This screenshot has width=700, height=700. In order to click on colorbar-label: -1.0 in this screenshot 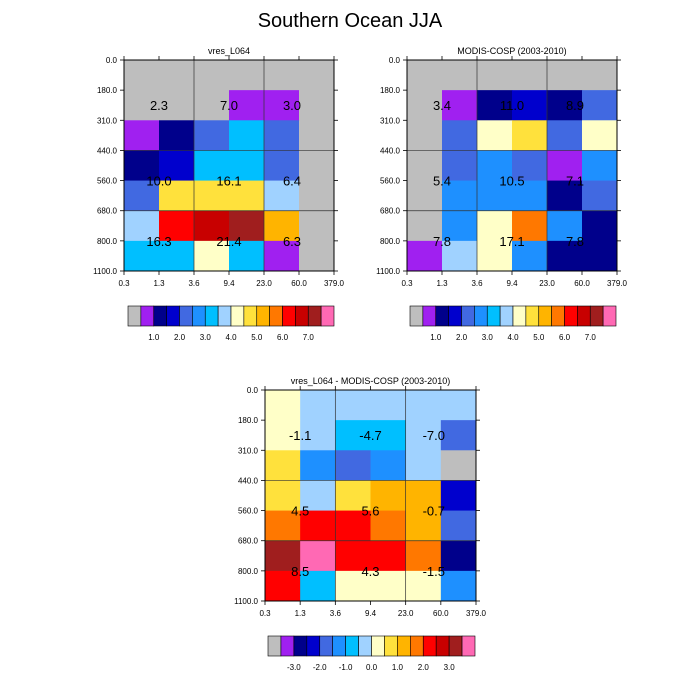, I will do `click(346, 667)`.